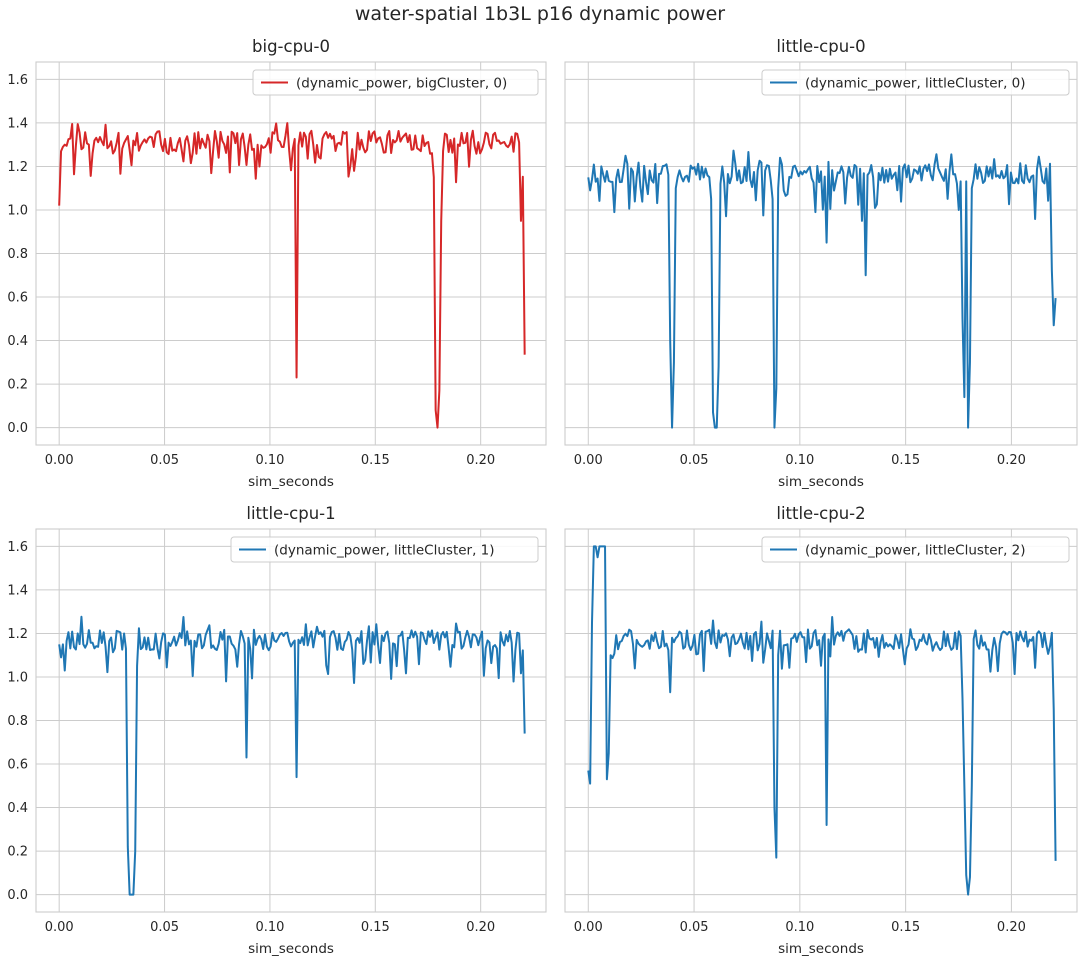 Image resolution: width=1080 pixels, height=960 pixels. I want to click on subplot-title: little-cpu-1, so click(290, 513).